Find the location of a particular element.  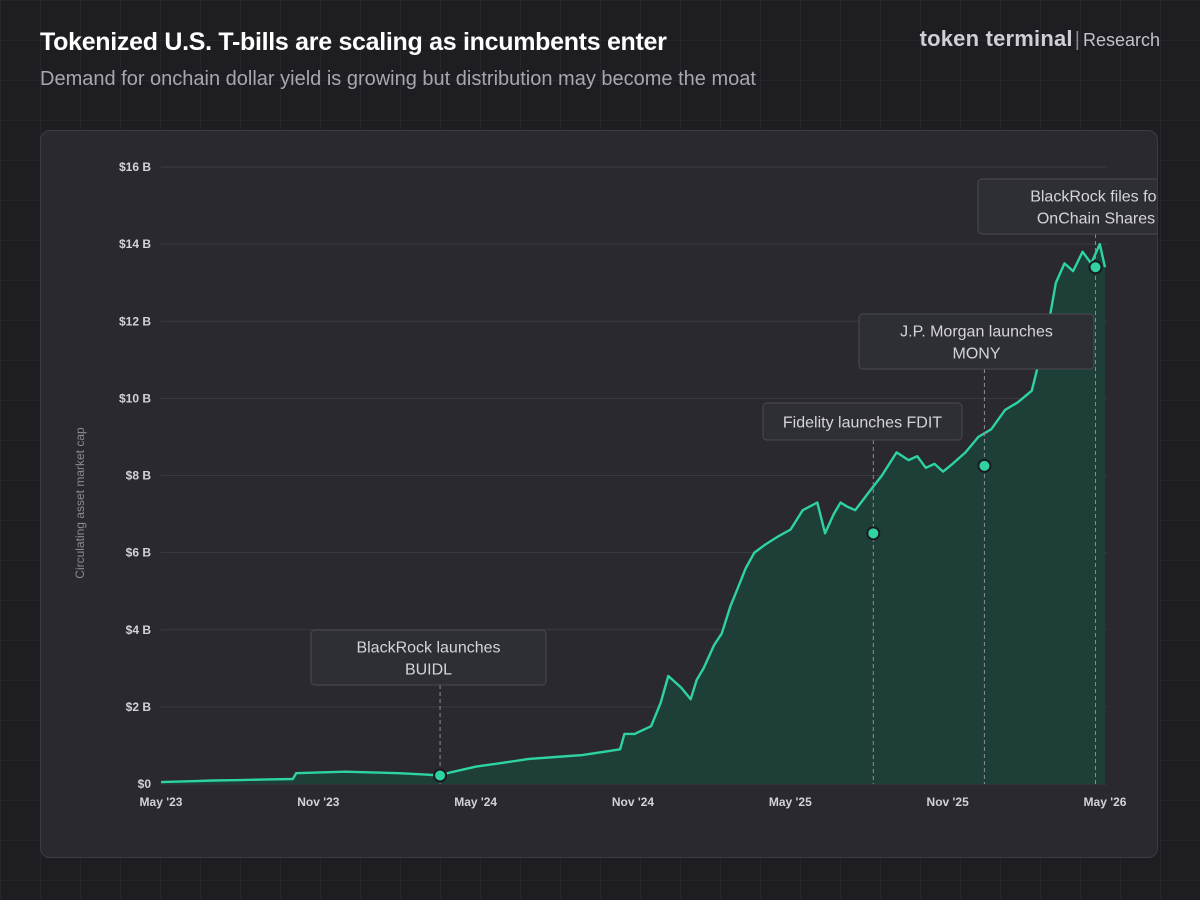

y-axis-title: Circulating asset market cap is located at coordinates (80, 503).